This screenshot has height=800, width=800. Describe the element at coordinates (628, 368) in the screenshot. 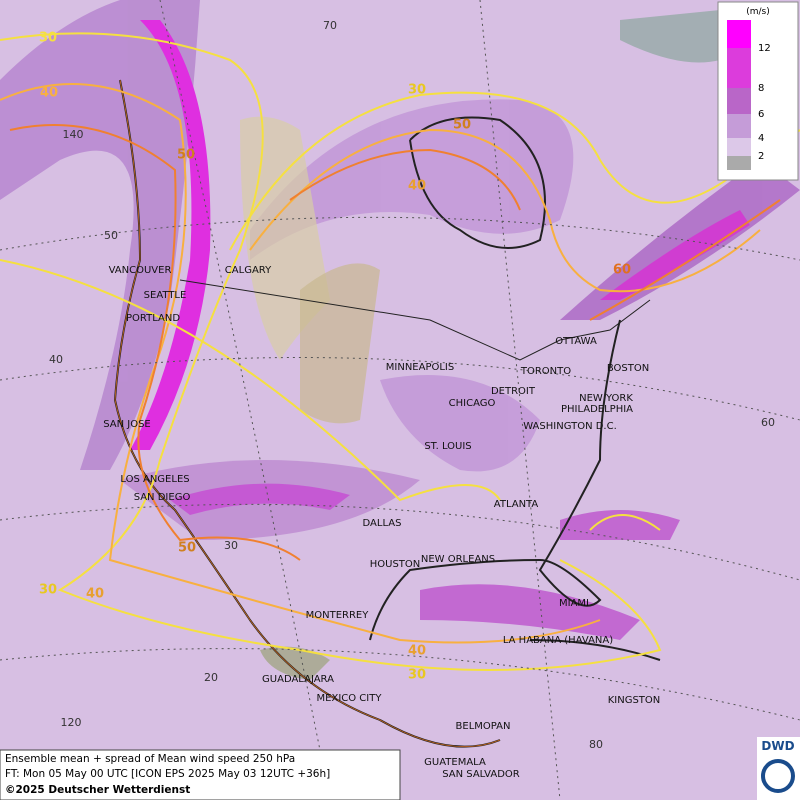

I see `city-label: BOSTON` at that location.